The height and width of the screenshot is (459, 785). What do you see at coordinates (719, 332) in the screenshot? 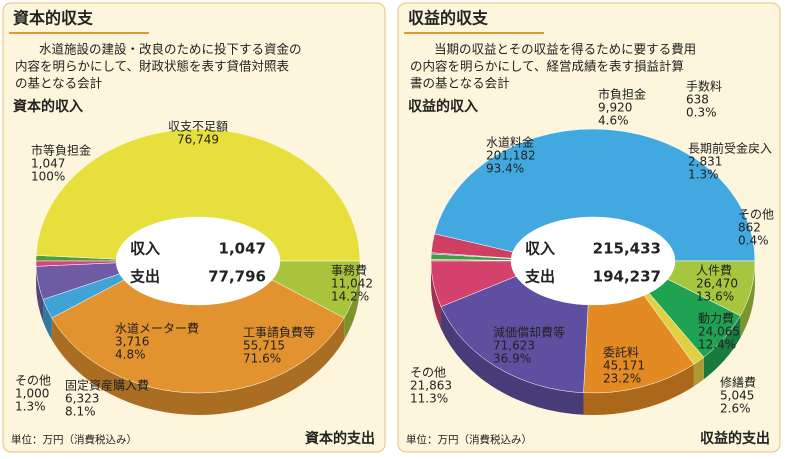
I see `segment-value: 24,065` at bounding box center [719, 332].